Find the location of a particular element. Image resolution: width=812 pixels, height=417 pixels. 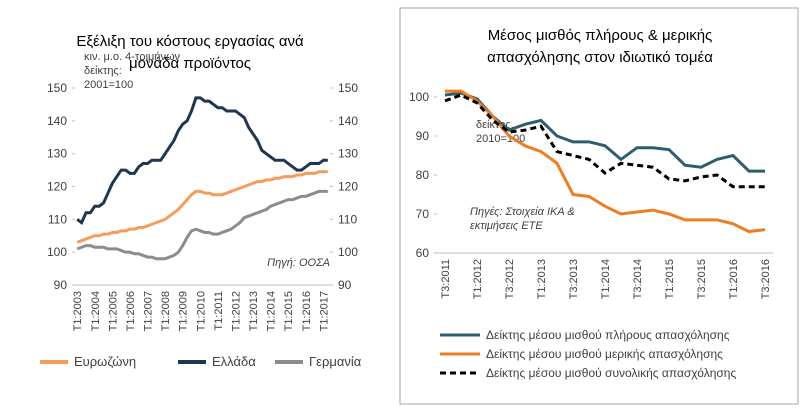

x-tick-label: Τ3:2016 is located at coordinates (766, 279).